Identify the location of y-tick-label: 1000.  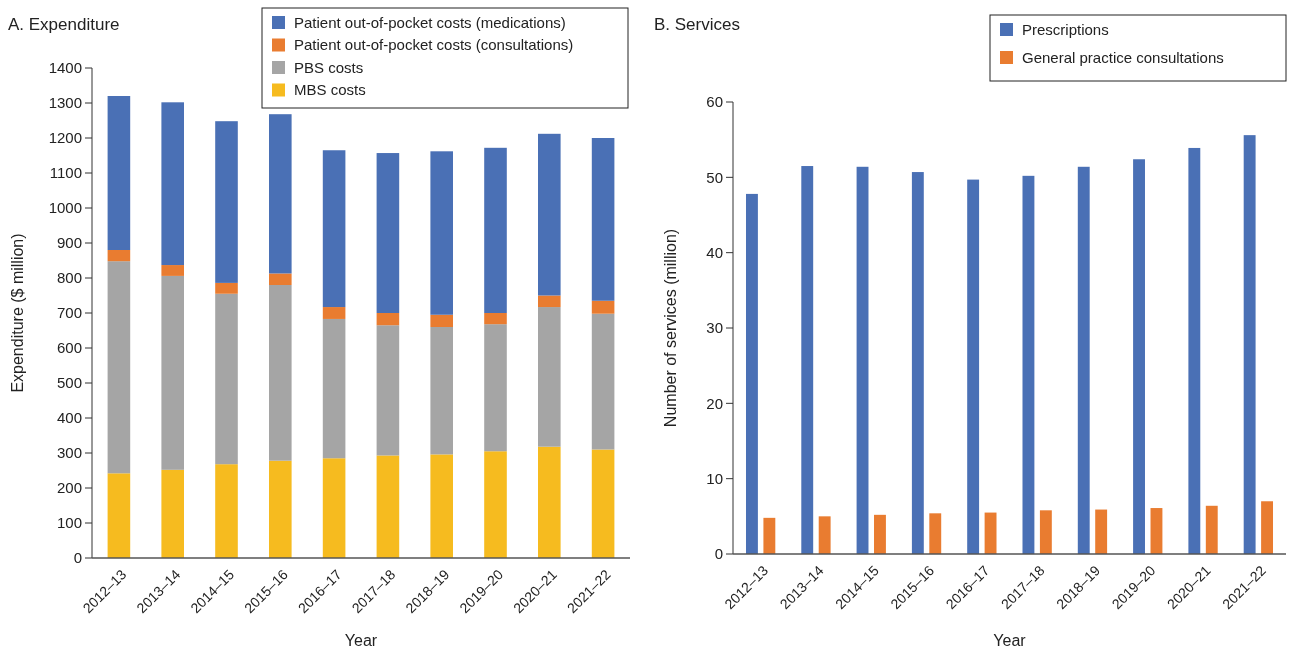
(65, 208).